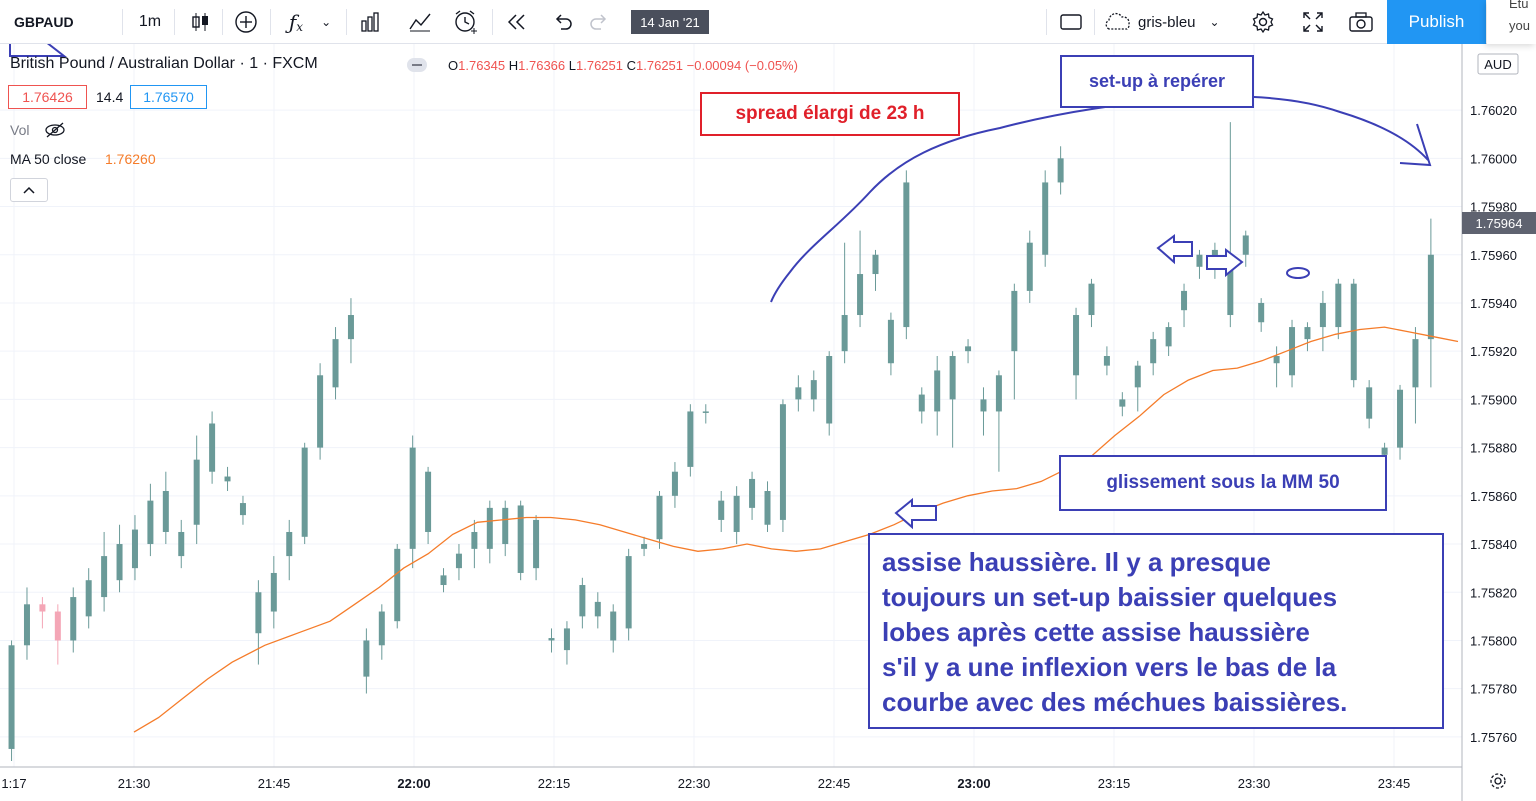  Describe the element at coordinates (1071, 22) in the screenshot. I see `rectangle-icon` at that location.